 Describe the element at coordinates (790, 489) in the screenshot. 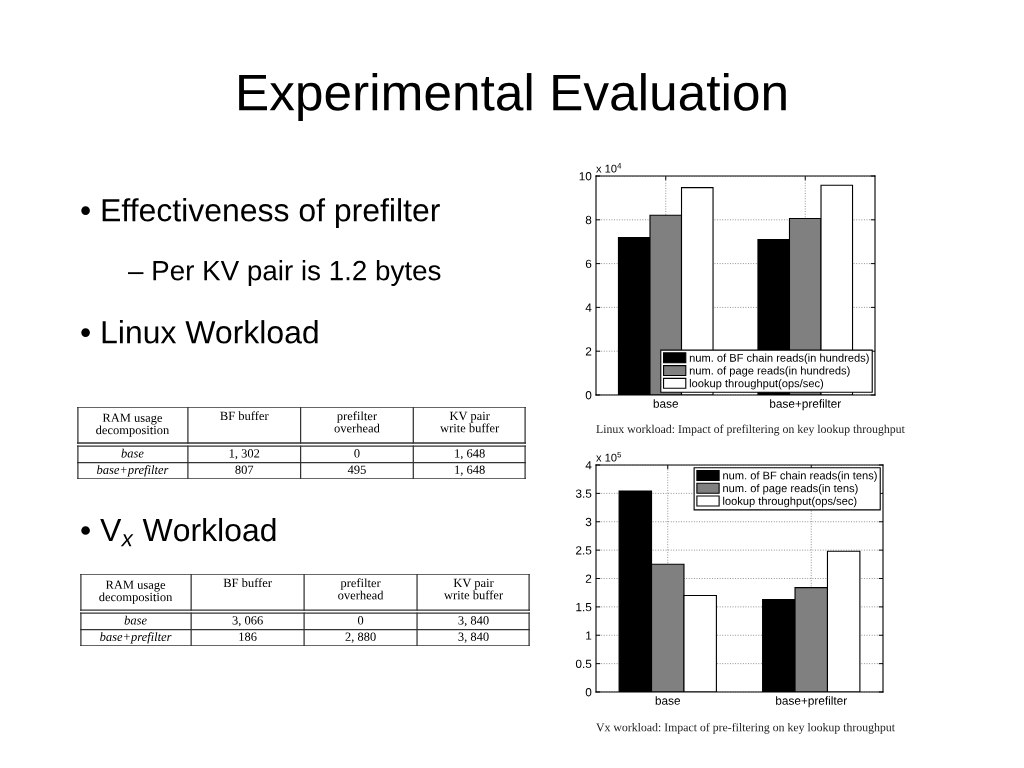

I see `legend-label: num. of page reads(in tens)` at that location.